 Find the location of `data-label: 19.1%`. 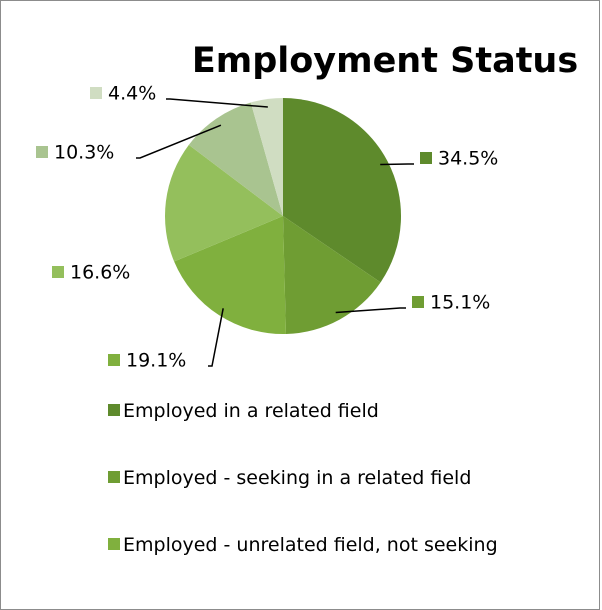

data-label: 19.1% is located at coordinates (156, 361).